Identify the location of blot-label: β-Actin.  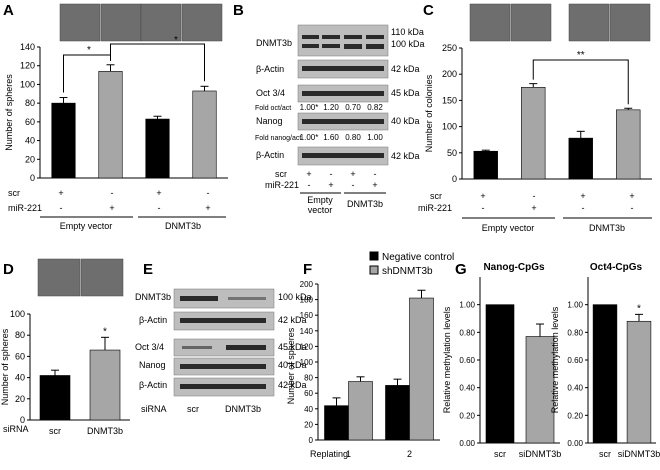
(153, 385).